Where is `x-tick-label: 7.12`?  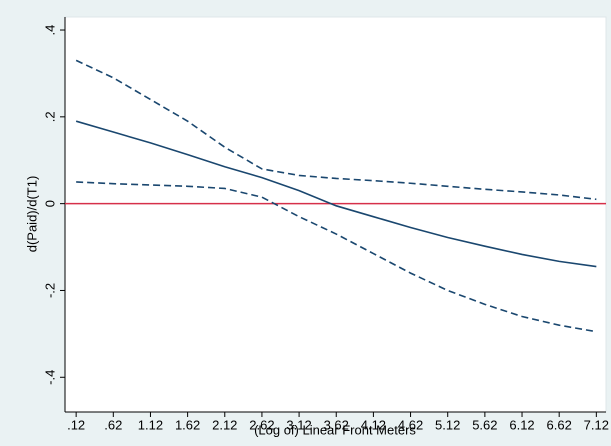 x-tick-label: 7.12 is located at coordinates (596, 424).